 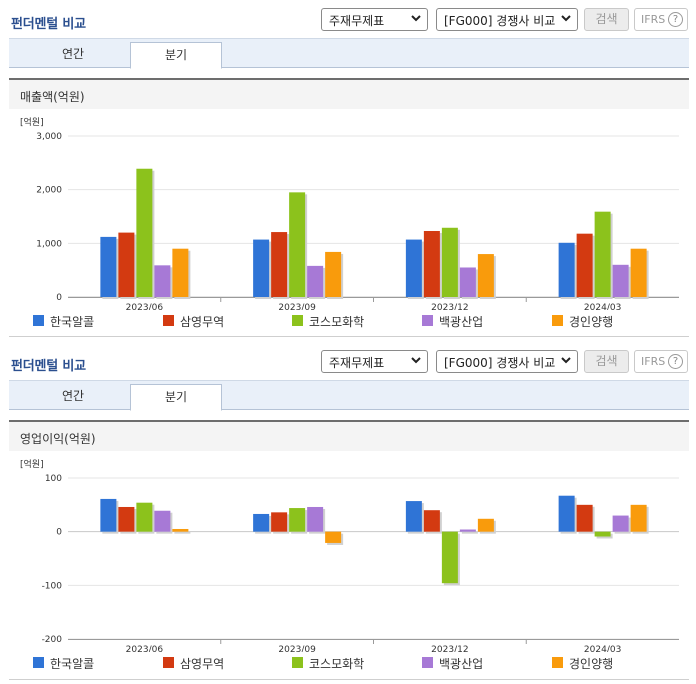 What do you see at coordinates (58, 439) in the screenshot?
I see `metric-title: 영업이익(억원)` at bounding box center [58, 439].